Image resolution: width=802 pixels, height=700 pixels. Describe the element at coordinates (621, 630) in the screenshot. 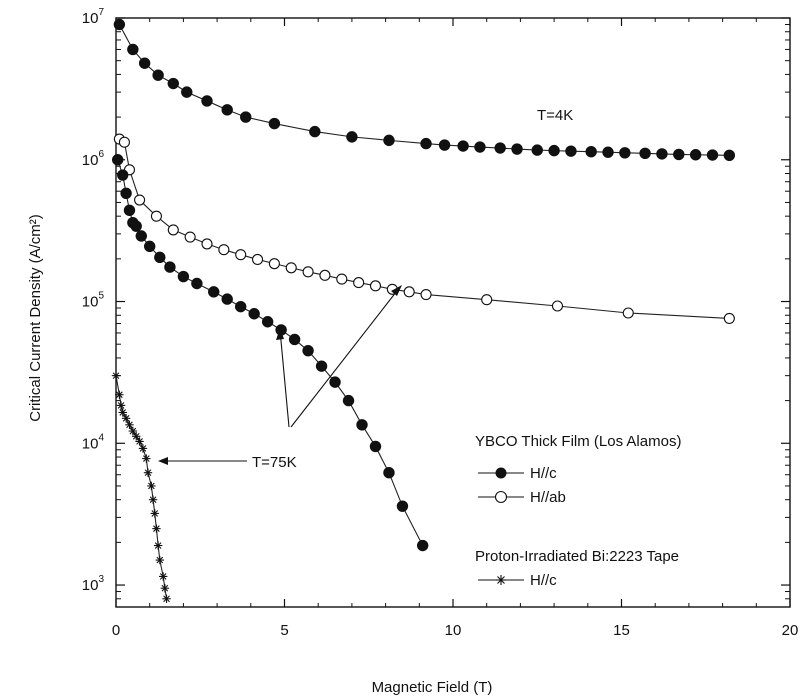

I see `x-tick-label: 15` at that location.